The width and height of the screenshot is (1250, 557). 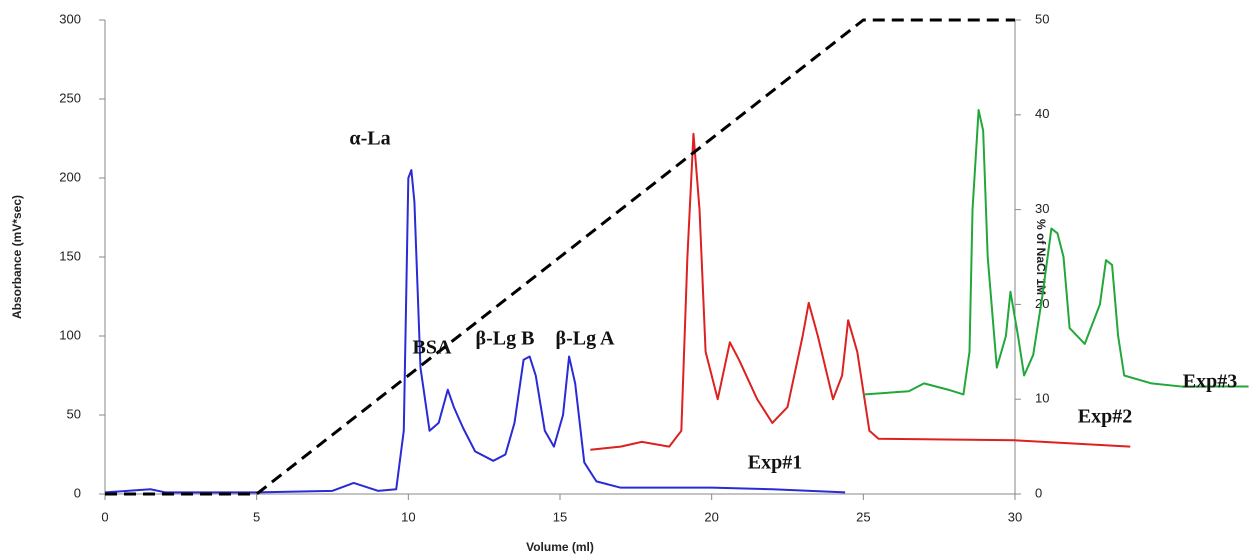 I want to click on x-tick-label: 30, so click(x=1015, y=516).